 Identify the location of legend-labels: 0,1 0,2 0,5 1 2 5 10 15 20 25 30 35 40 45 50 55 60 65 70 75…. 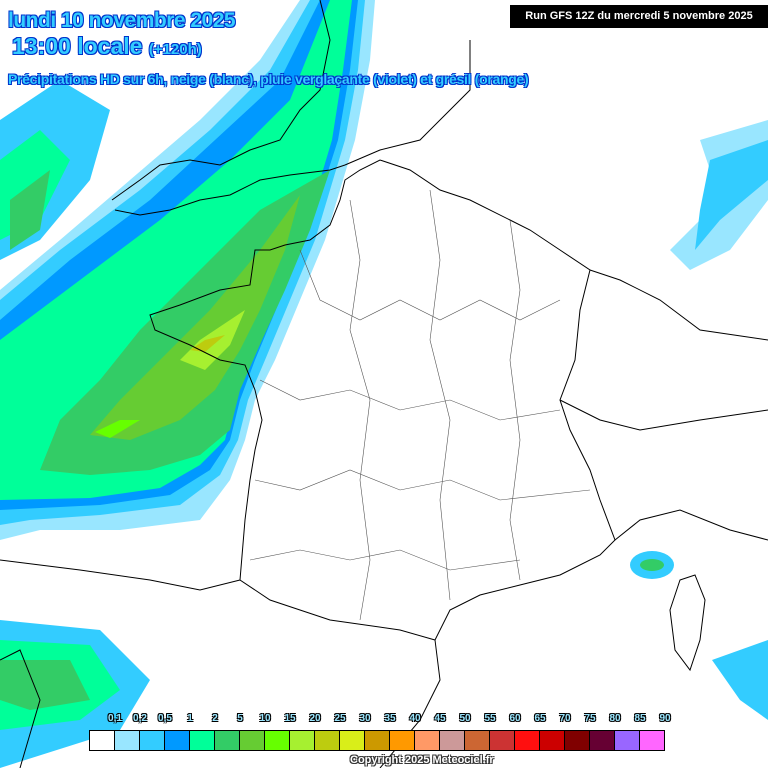
(380, 721).